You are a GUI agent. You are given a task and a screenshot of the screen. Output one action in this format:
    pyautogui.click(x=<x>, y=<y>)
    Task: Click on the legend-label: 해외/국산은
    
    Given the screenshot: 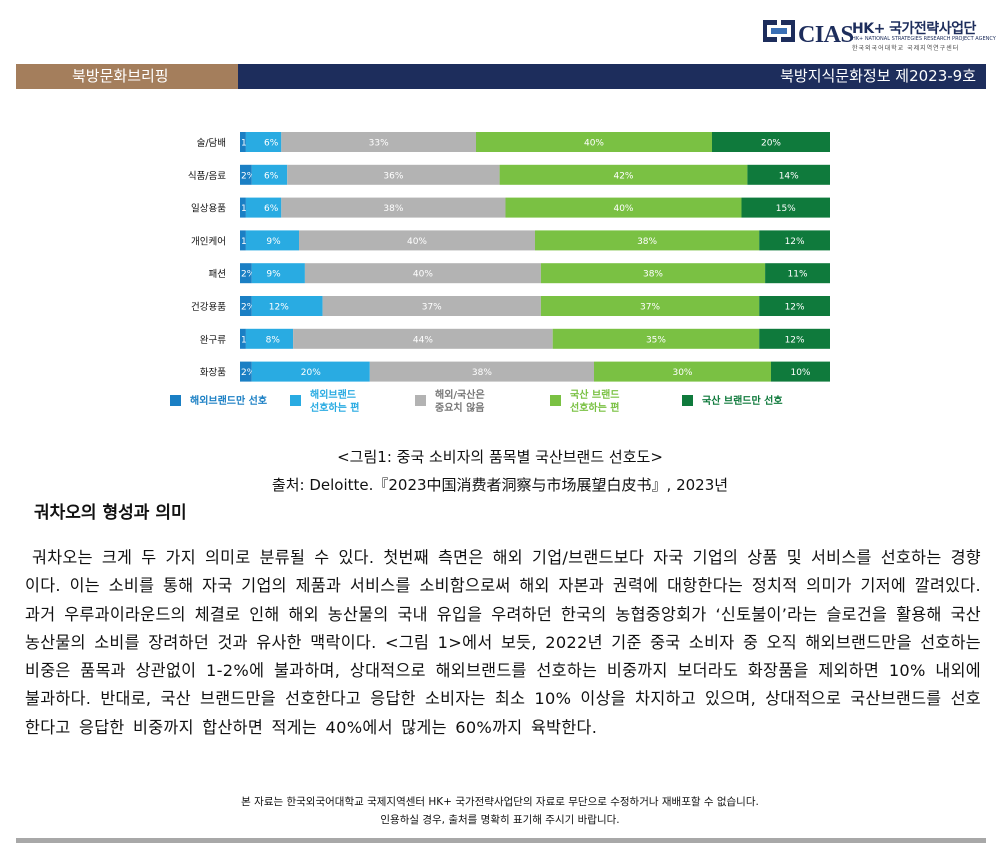 What is the action you would take?
    pyautogui.click(x=460, y=394)
    